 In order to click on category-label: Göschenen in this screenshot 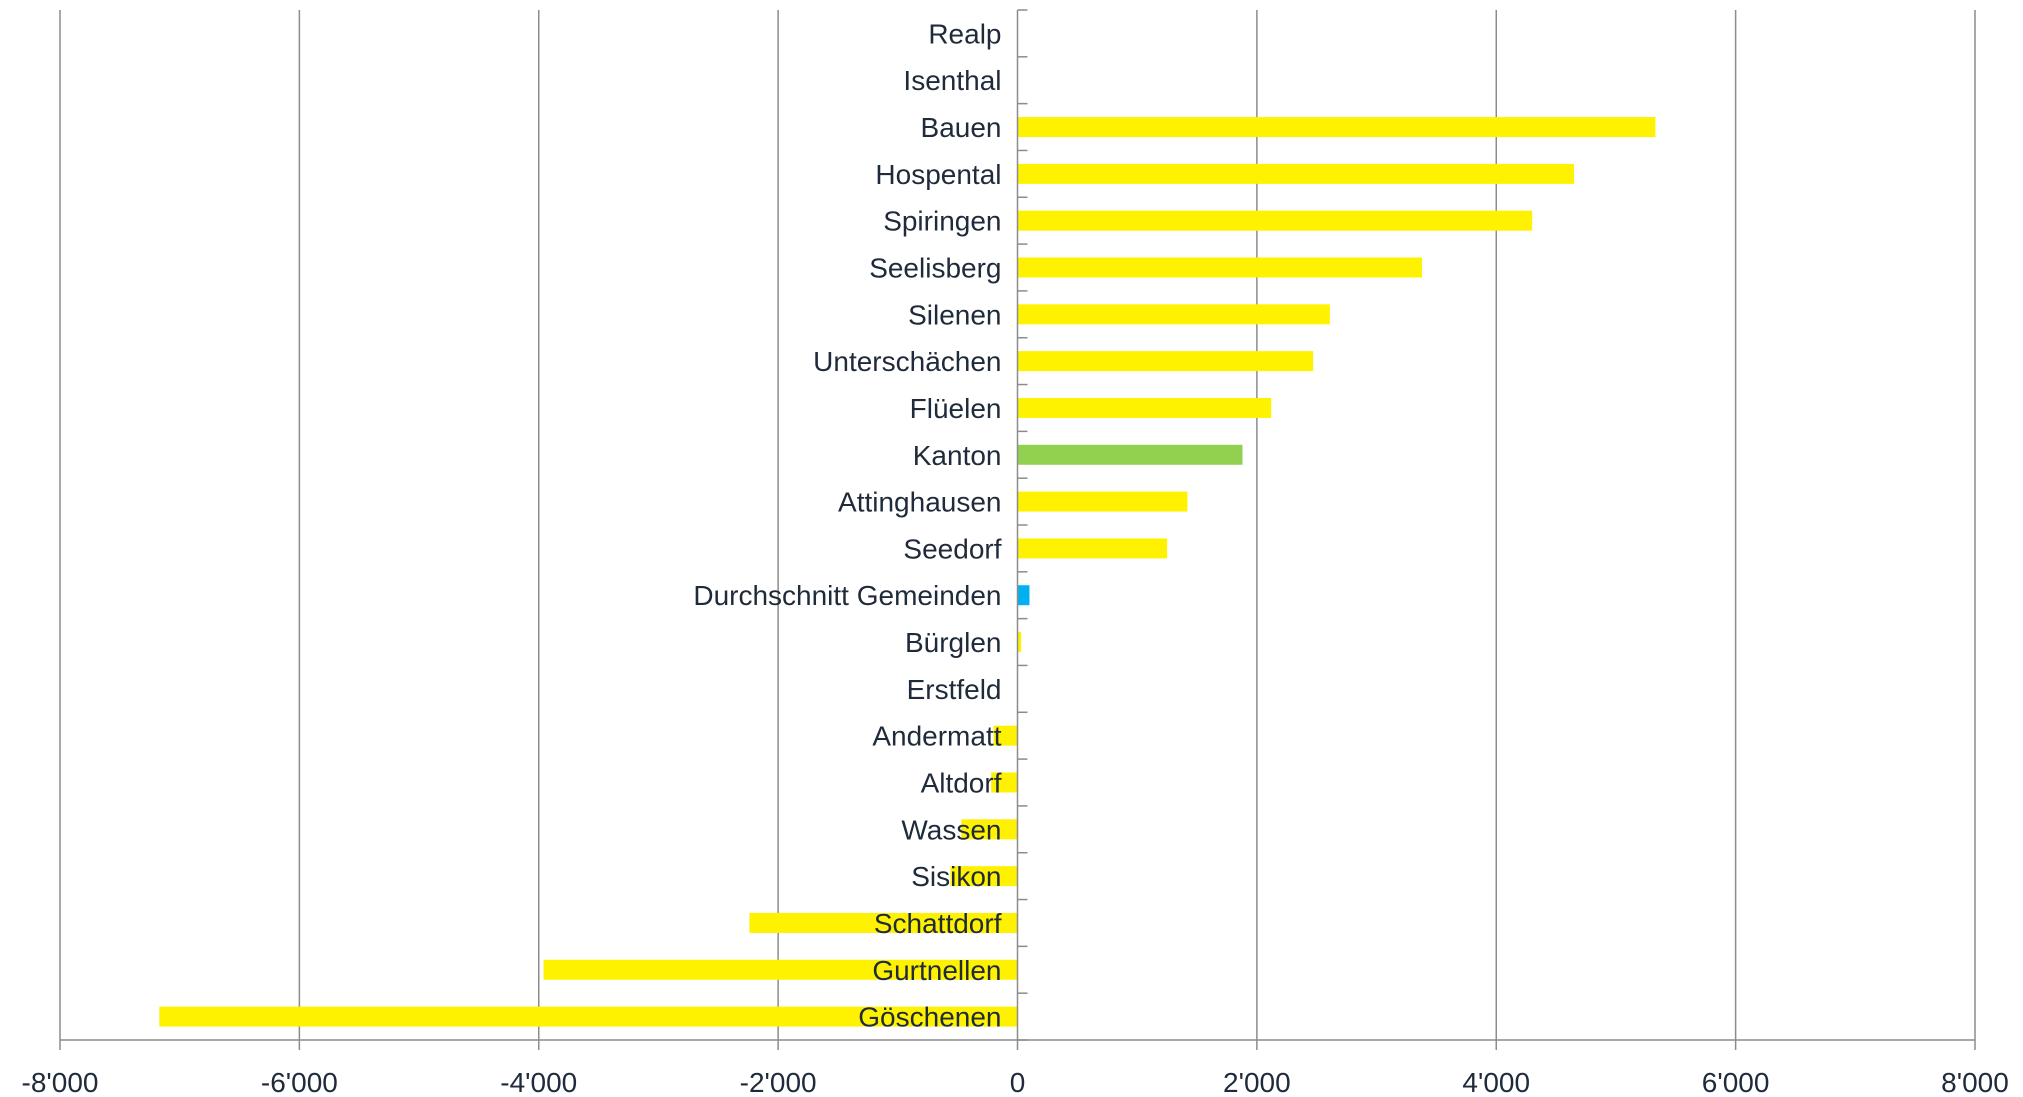, I will do `click(929, 1017)`.